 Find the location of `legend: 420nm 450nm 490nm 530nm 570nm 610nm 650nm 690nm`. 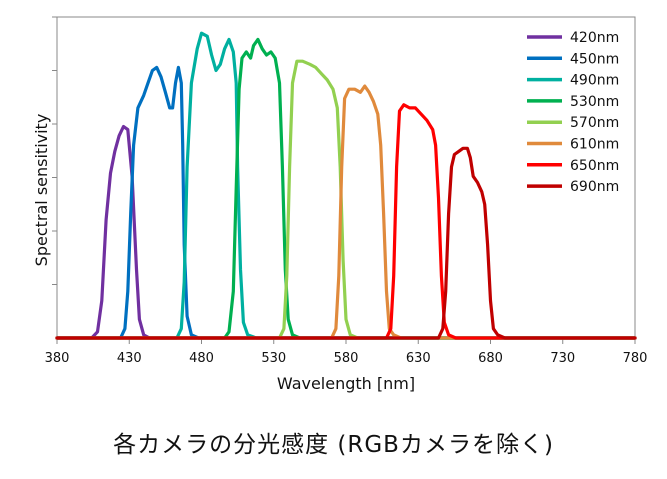

legend: 420nm 450nm 490nm 530nm 570nm 610nm 650nm 690nm is located at coordinates (573, 112).